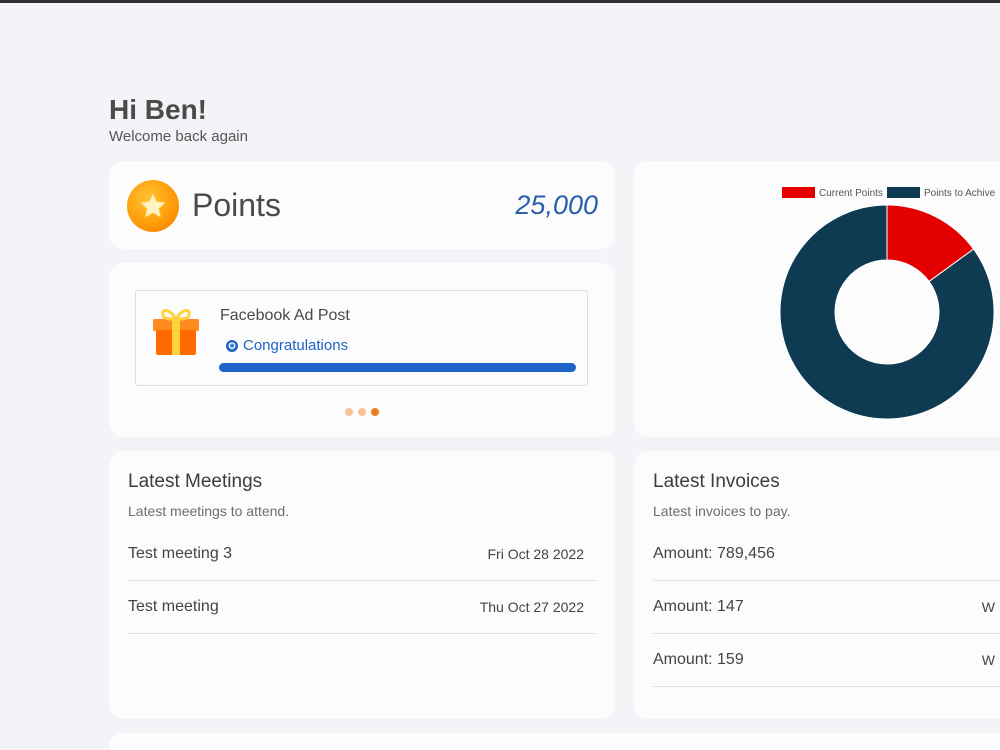 This screenshot has width=1000, height=750. I want to click on meeting-name: Test meeting, so click(173, 606).